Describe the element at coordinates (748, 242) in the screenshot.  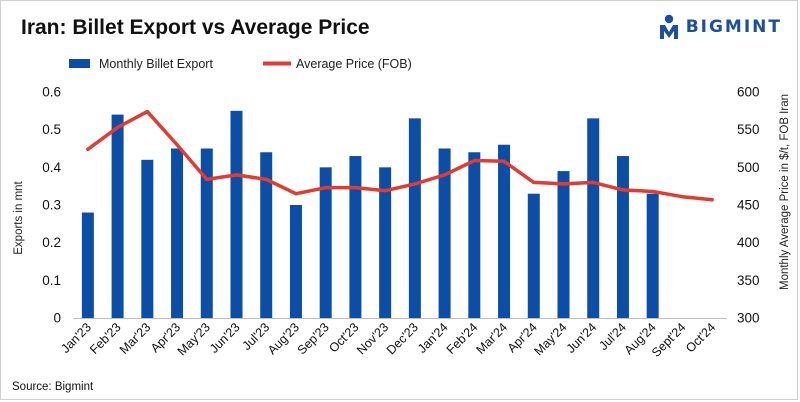
I see `right-tick-label: 400` at that location.